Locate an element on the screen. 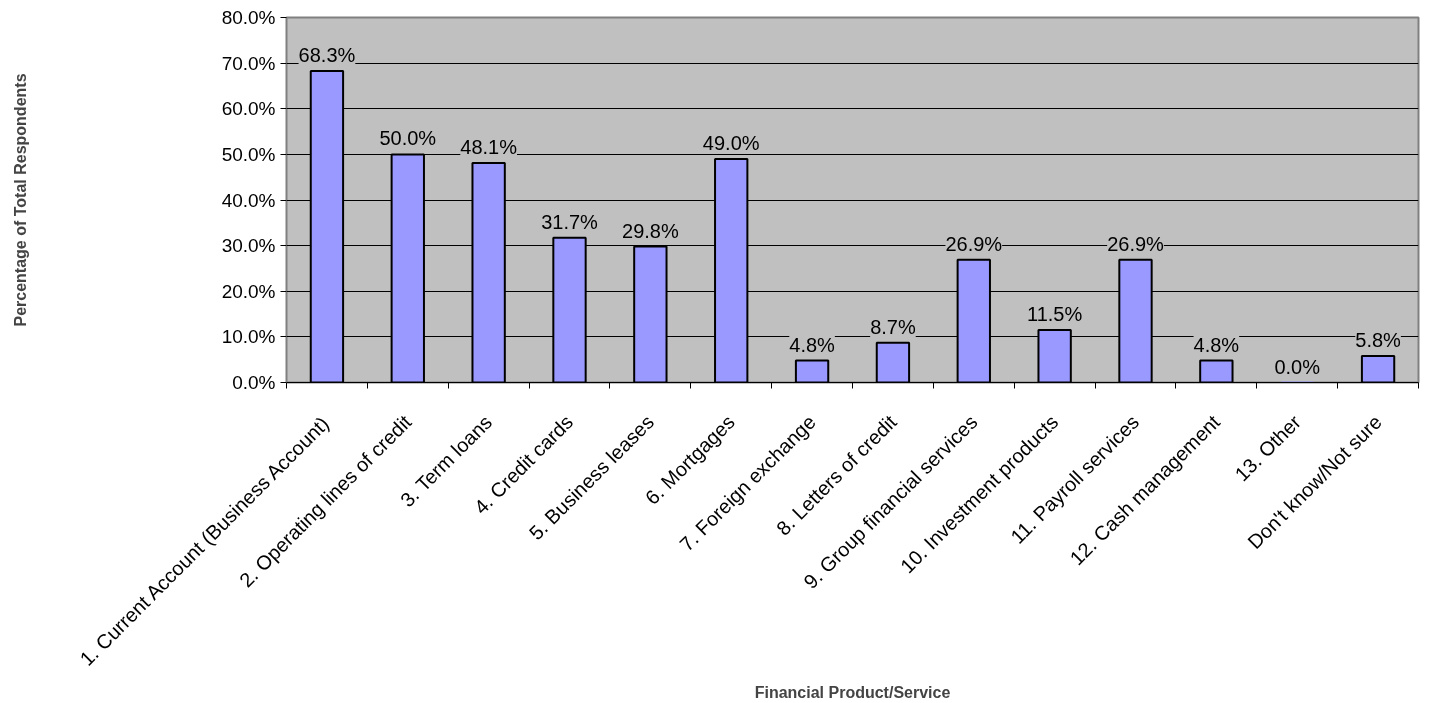  data-label: 50.0% is located at coordinates (408, 138).